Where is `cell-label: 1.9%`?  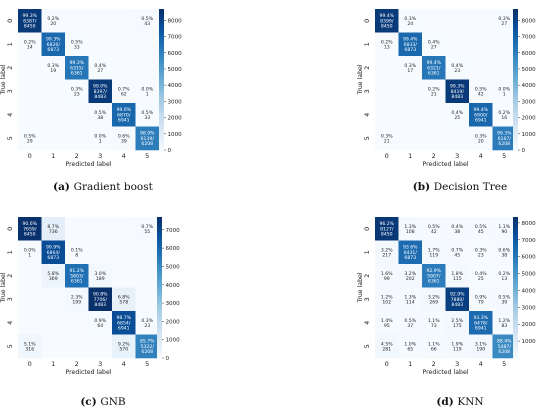
cell-label: 1.9% is located at coordinates (457, 344).